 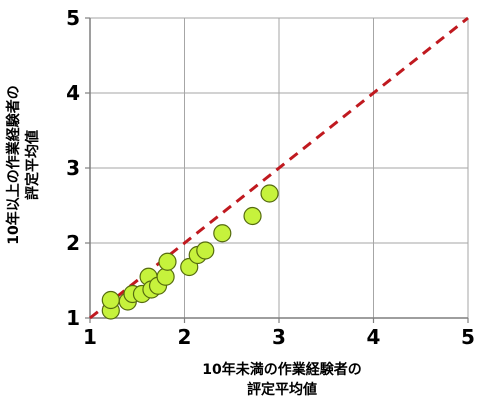 What do you see at coordinates (468, 337) in the screenshot?
I see `x-tick-label: 5` at bounding box center [468, 337].